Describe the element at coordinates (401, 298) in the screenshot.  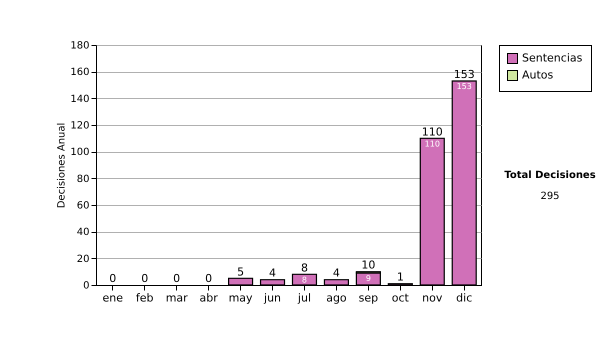
I see `x-tick-label: oct` at that location.